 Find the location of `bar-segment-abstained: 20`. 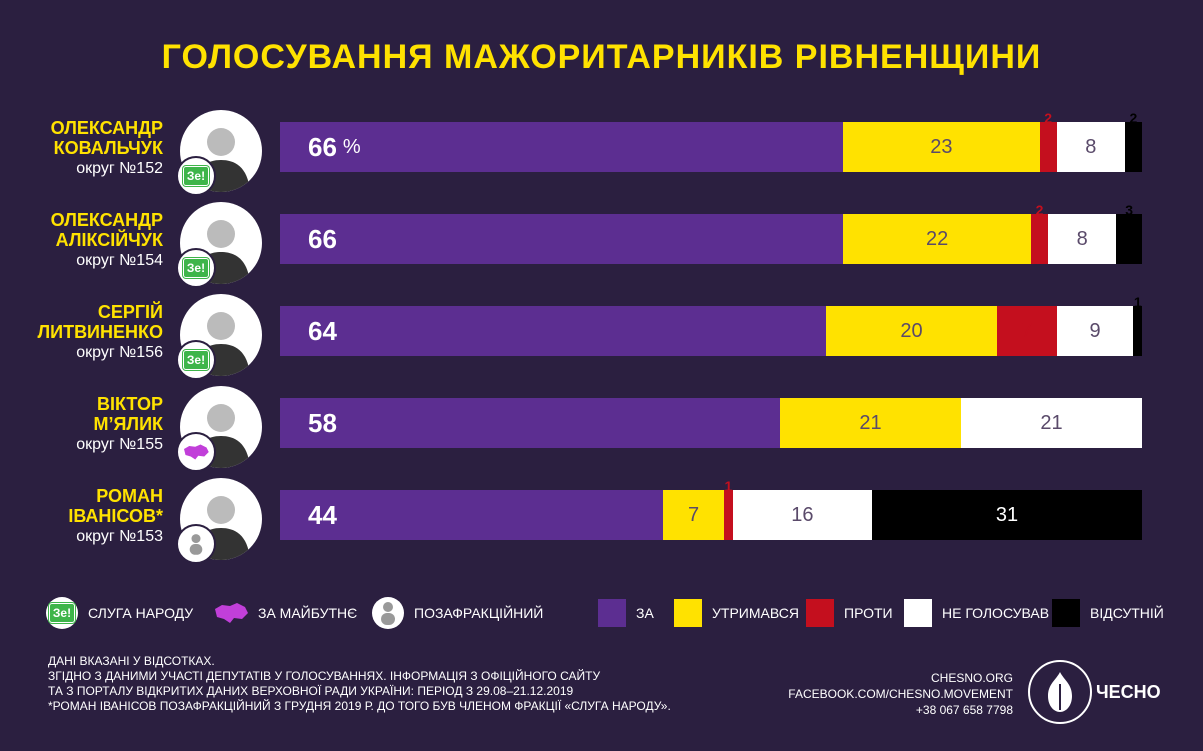

bar-segment-abstained: 20 is located at coordinates (911, 331).